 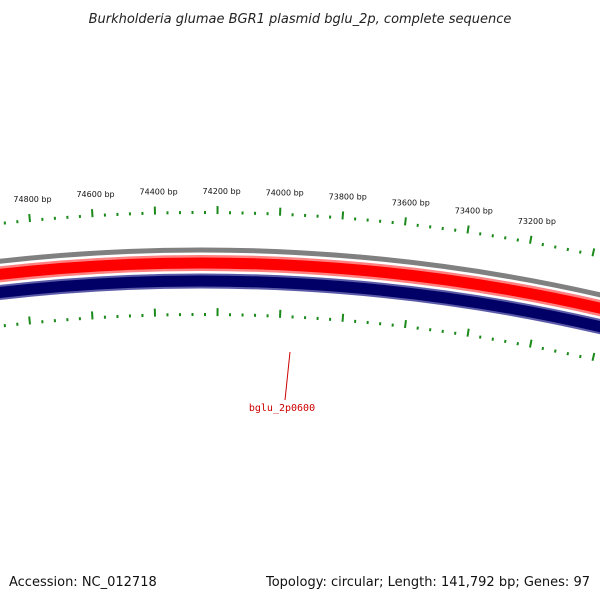 What do you see at coordinates (299, 231) in the screenshot?
I see `forward-tick-track` at bounding box center [299, 231].